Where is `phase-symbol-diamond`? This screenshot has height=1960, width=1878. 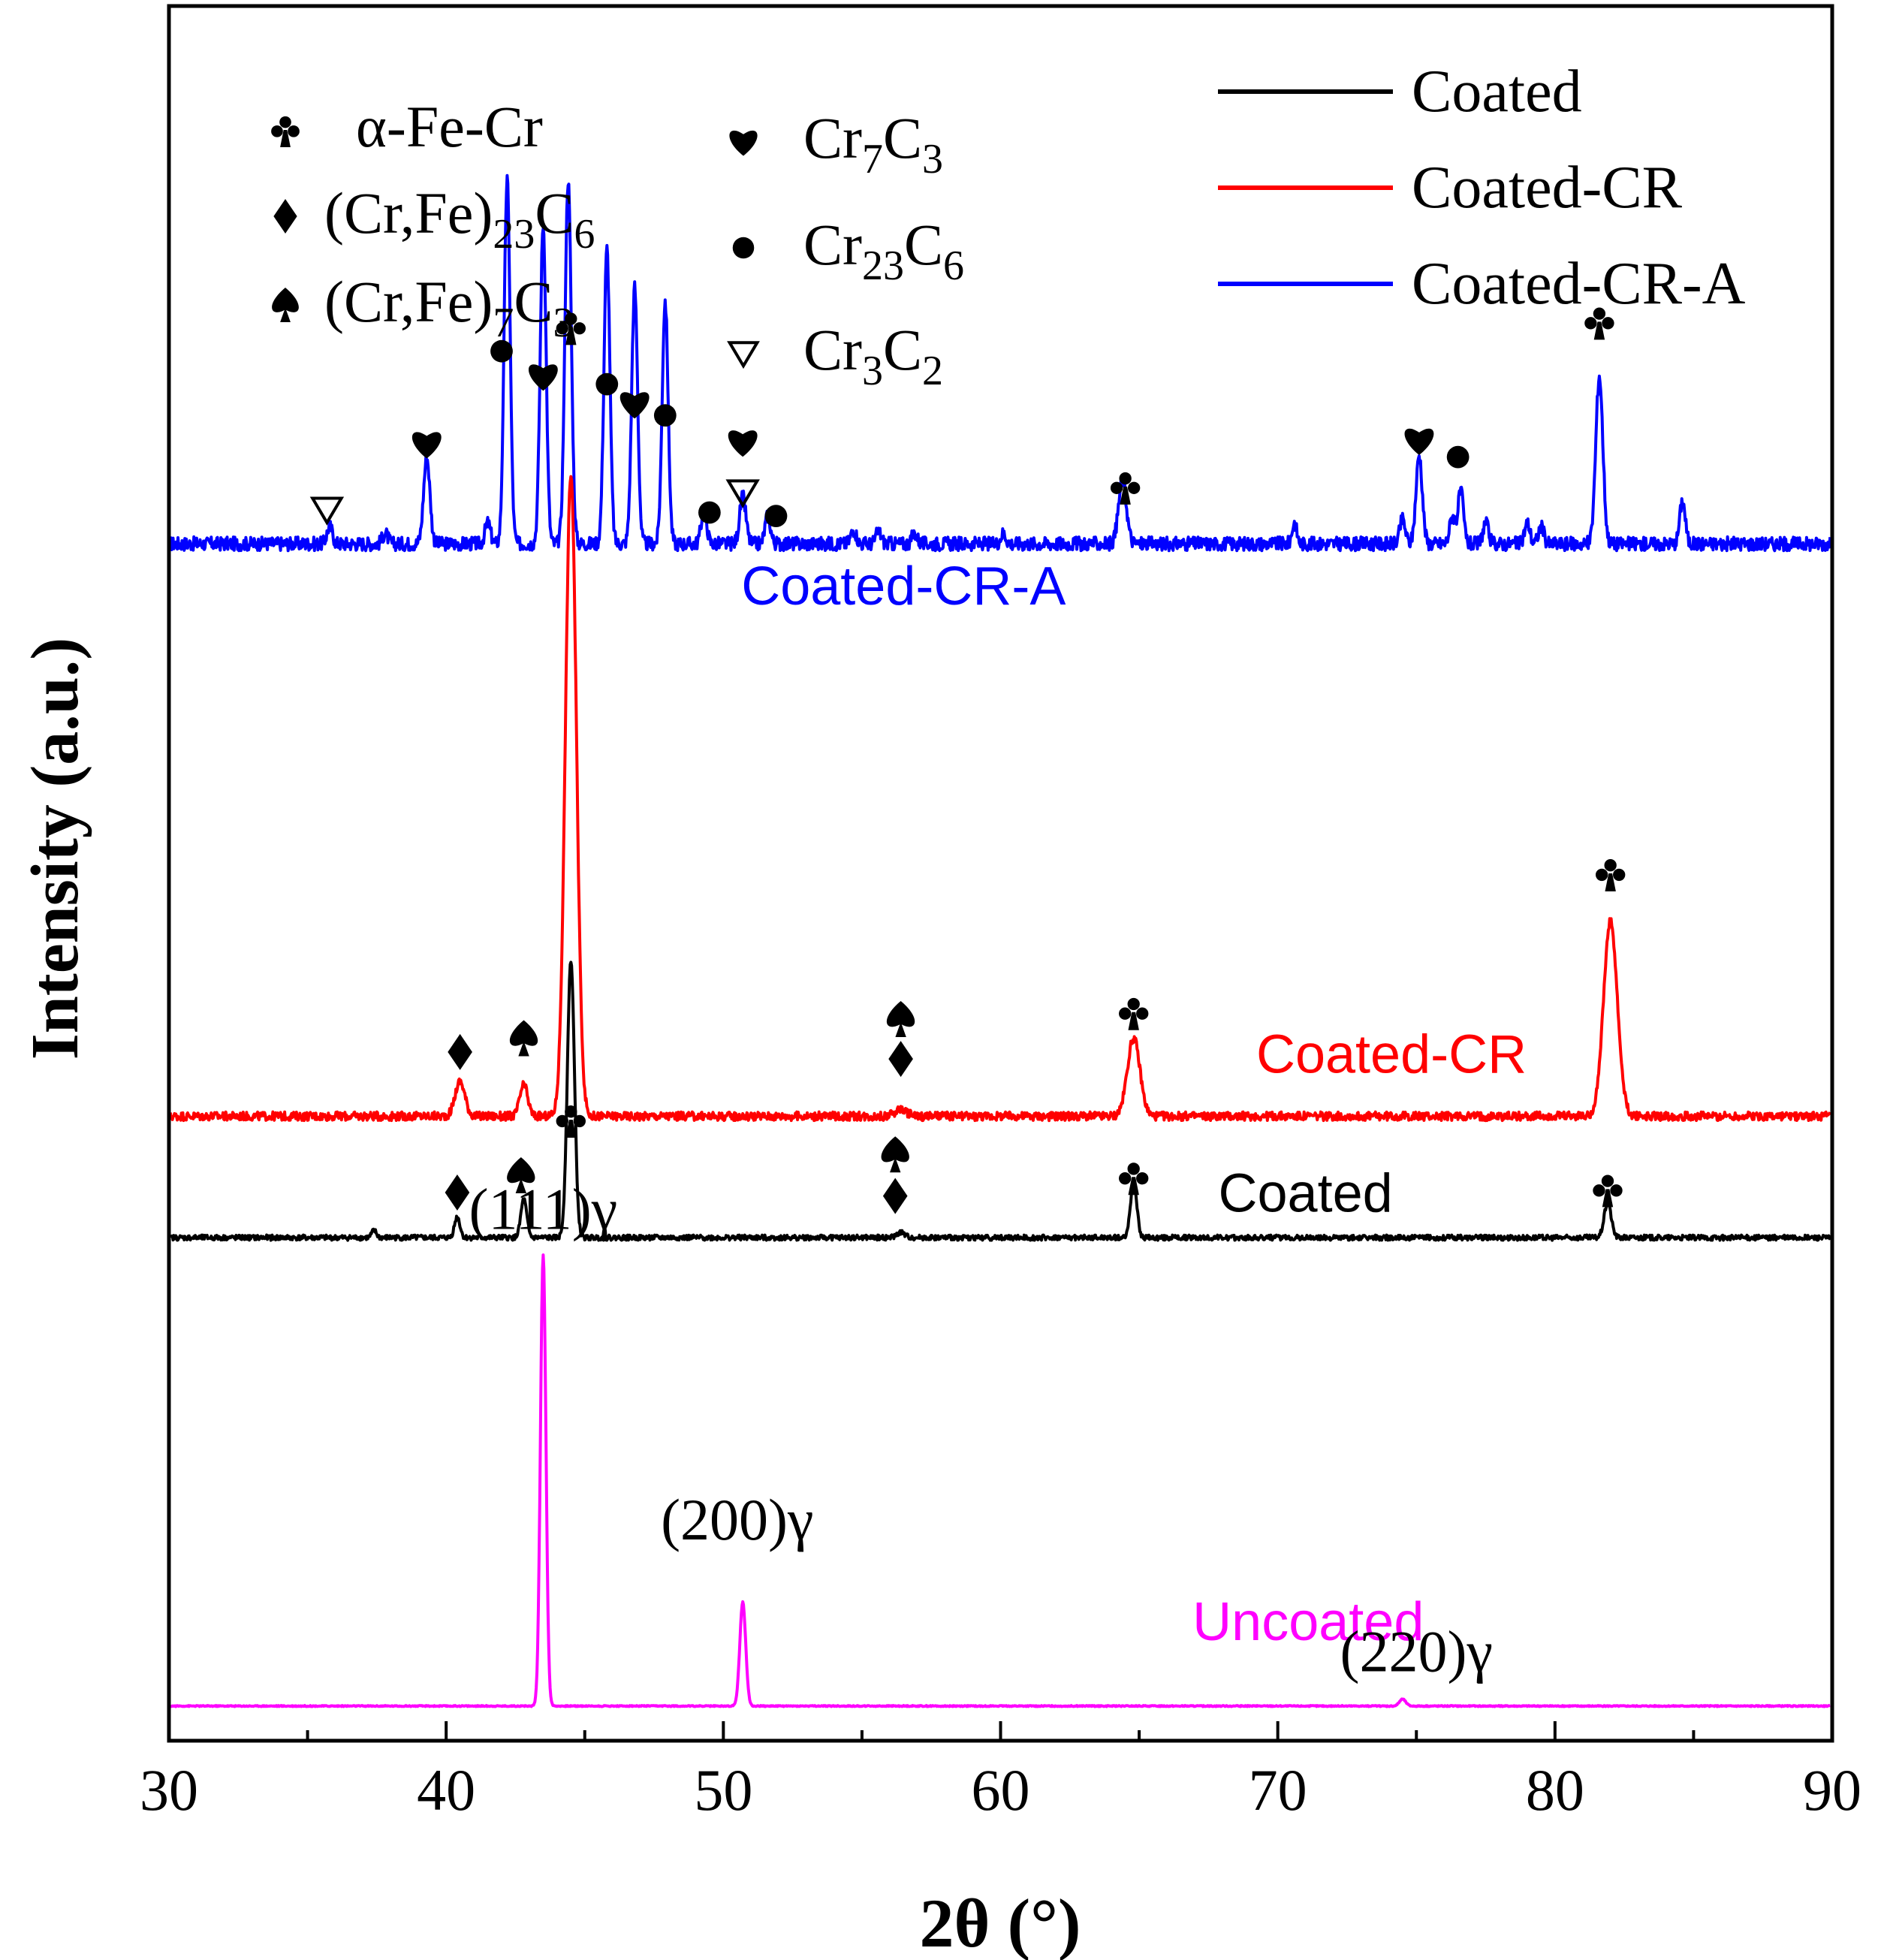 phase-symbol-diamond is located at coordinates (285, 217).